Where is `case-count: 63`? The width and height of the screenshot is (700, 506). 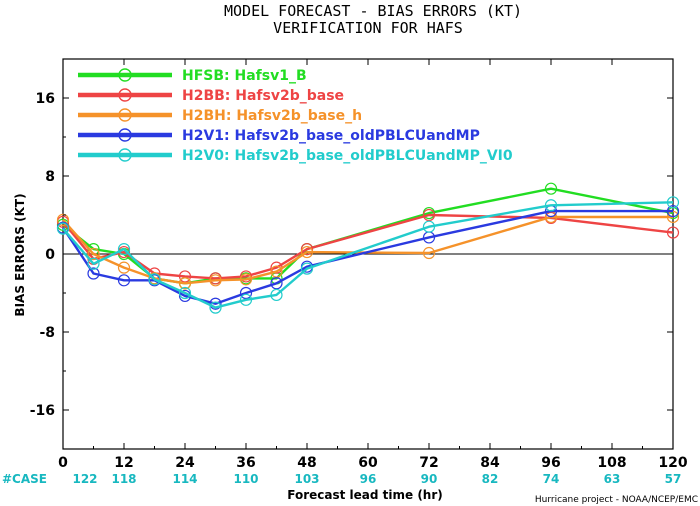 case-count: 63 is located at coordinates (612, 479).